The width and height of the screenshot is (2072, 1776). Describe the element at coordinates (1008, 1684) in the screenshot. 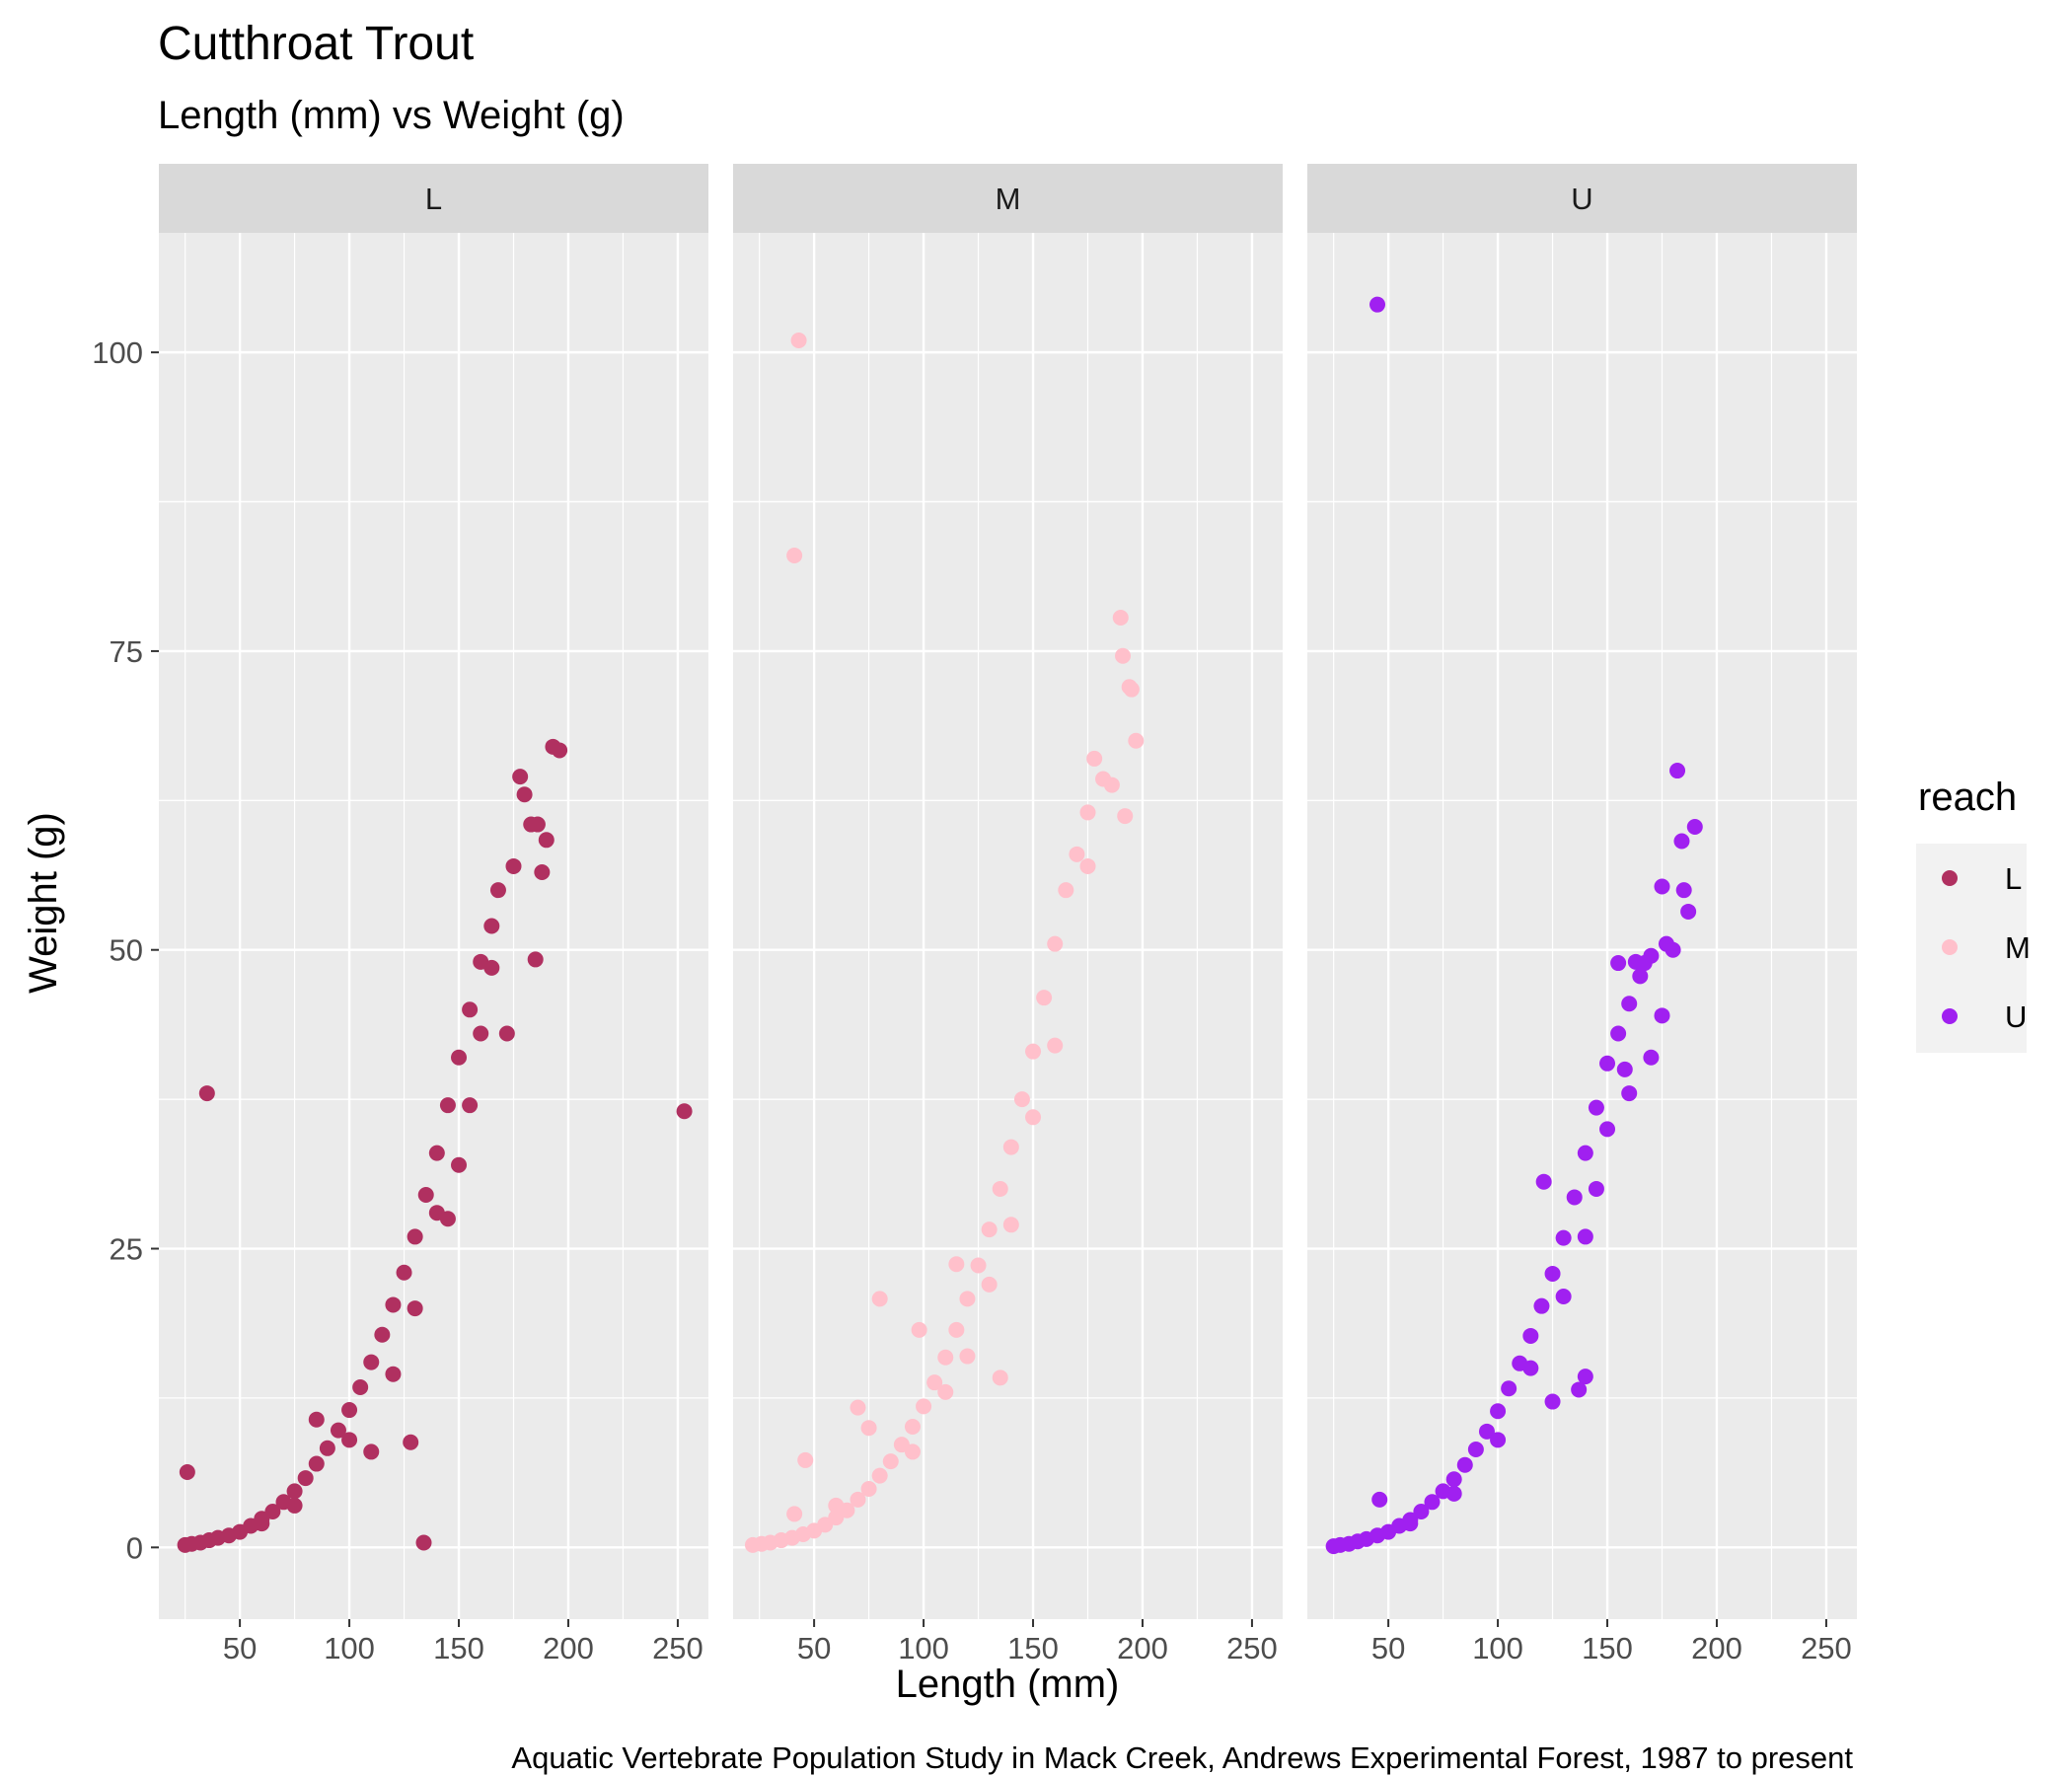

I see `x-axis-title: Length (mm)` at that location.